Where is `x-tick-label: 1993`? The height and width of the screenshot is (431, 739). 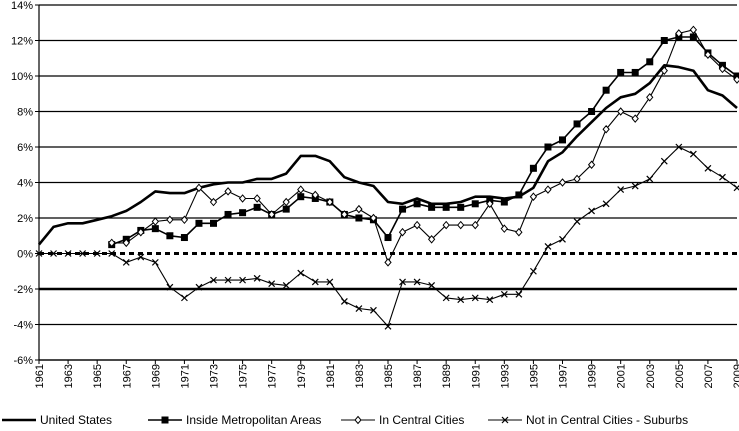 x-tick-label: 1993 is located at coordinates (505, 376).